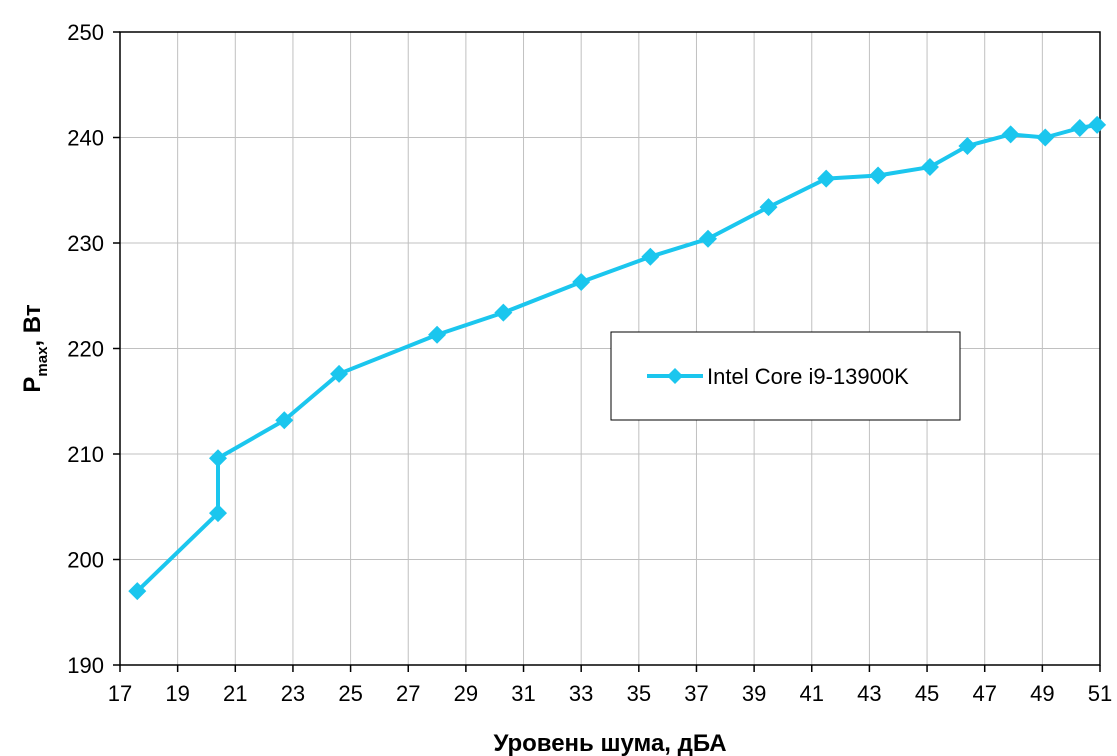 This screenshot has height=756, width=1117. What do you see at coordinates (235, 693) in the screenshot?
I see `x-tick-label: 21` at bounding box center [235, 693].